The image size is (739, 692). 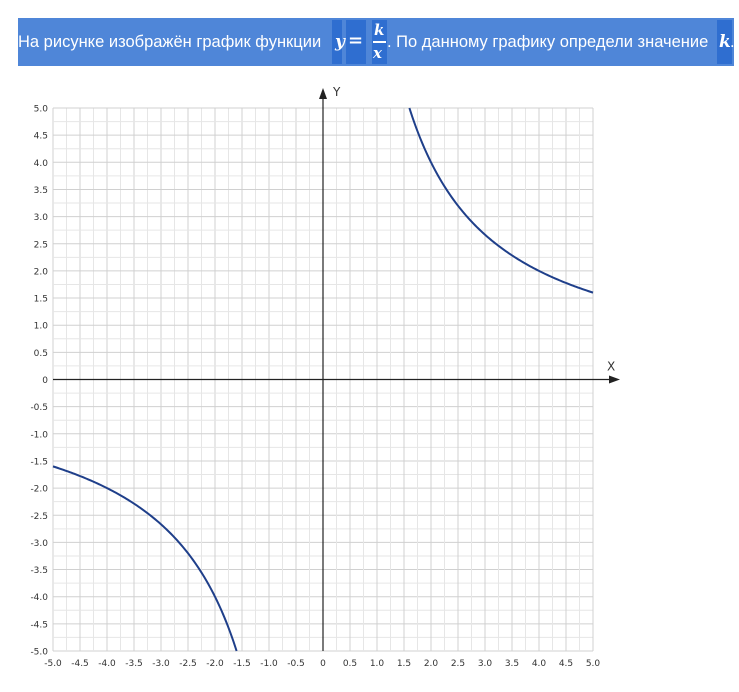 I want to click on y-tick-label: 2.0, so click(x=41, y=272).